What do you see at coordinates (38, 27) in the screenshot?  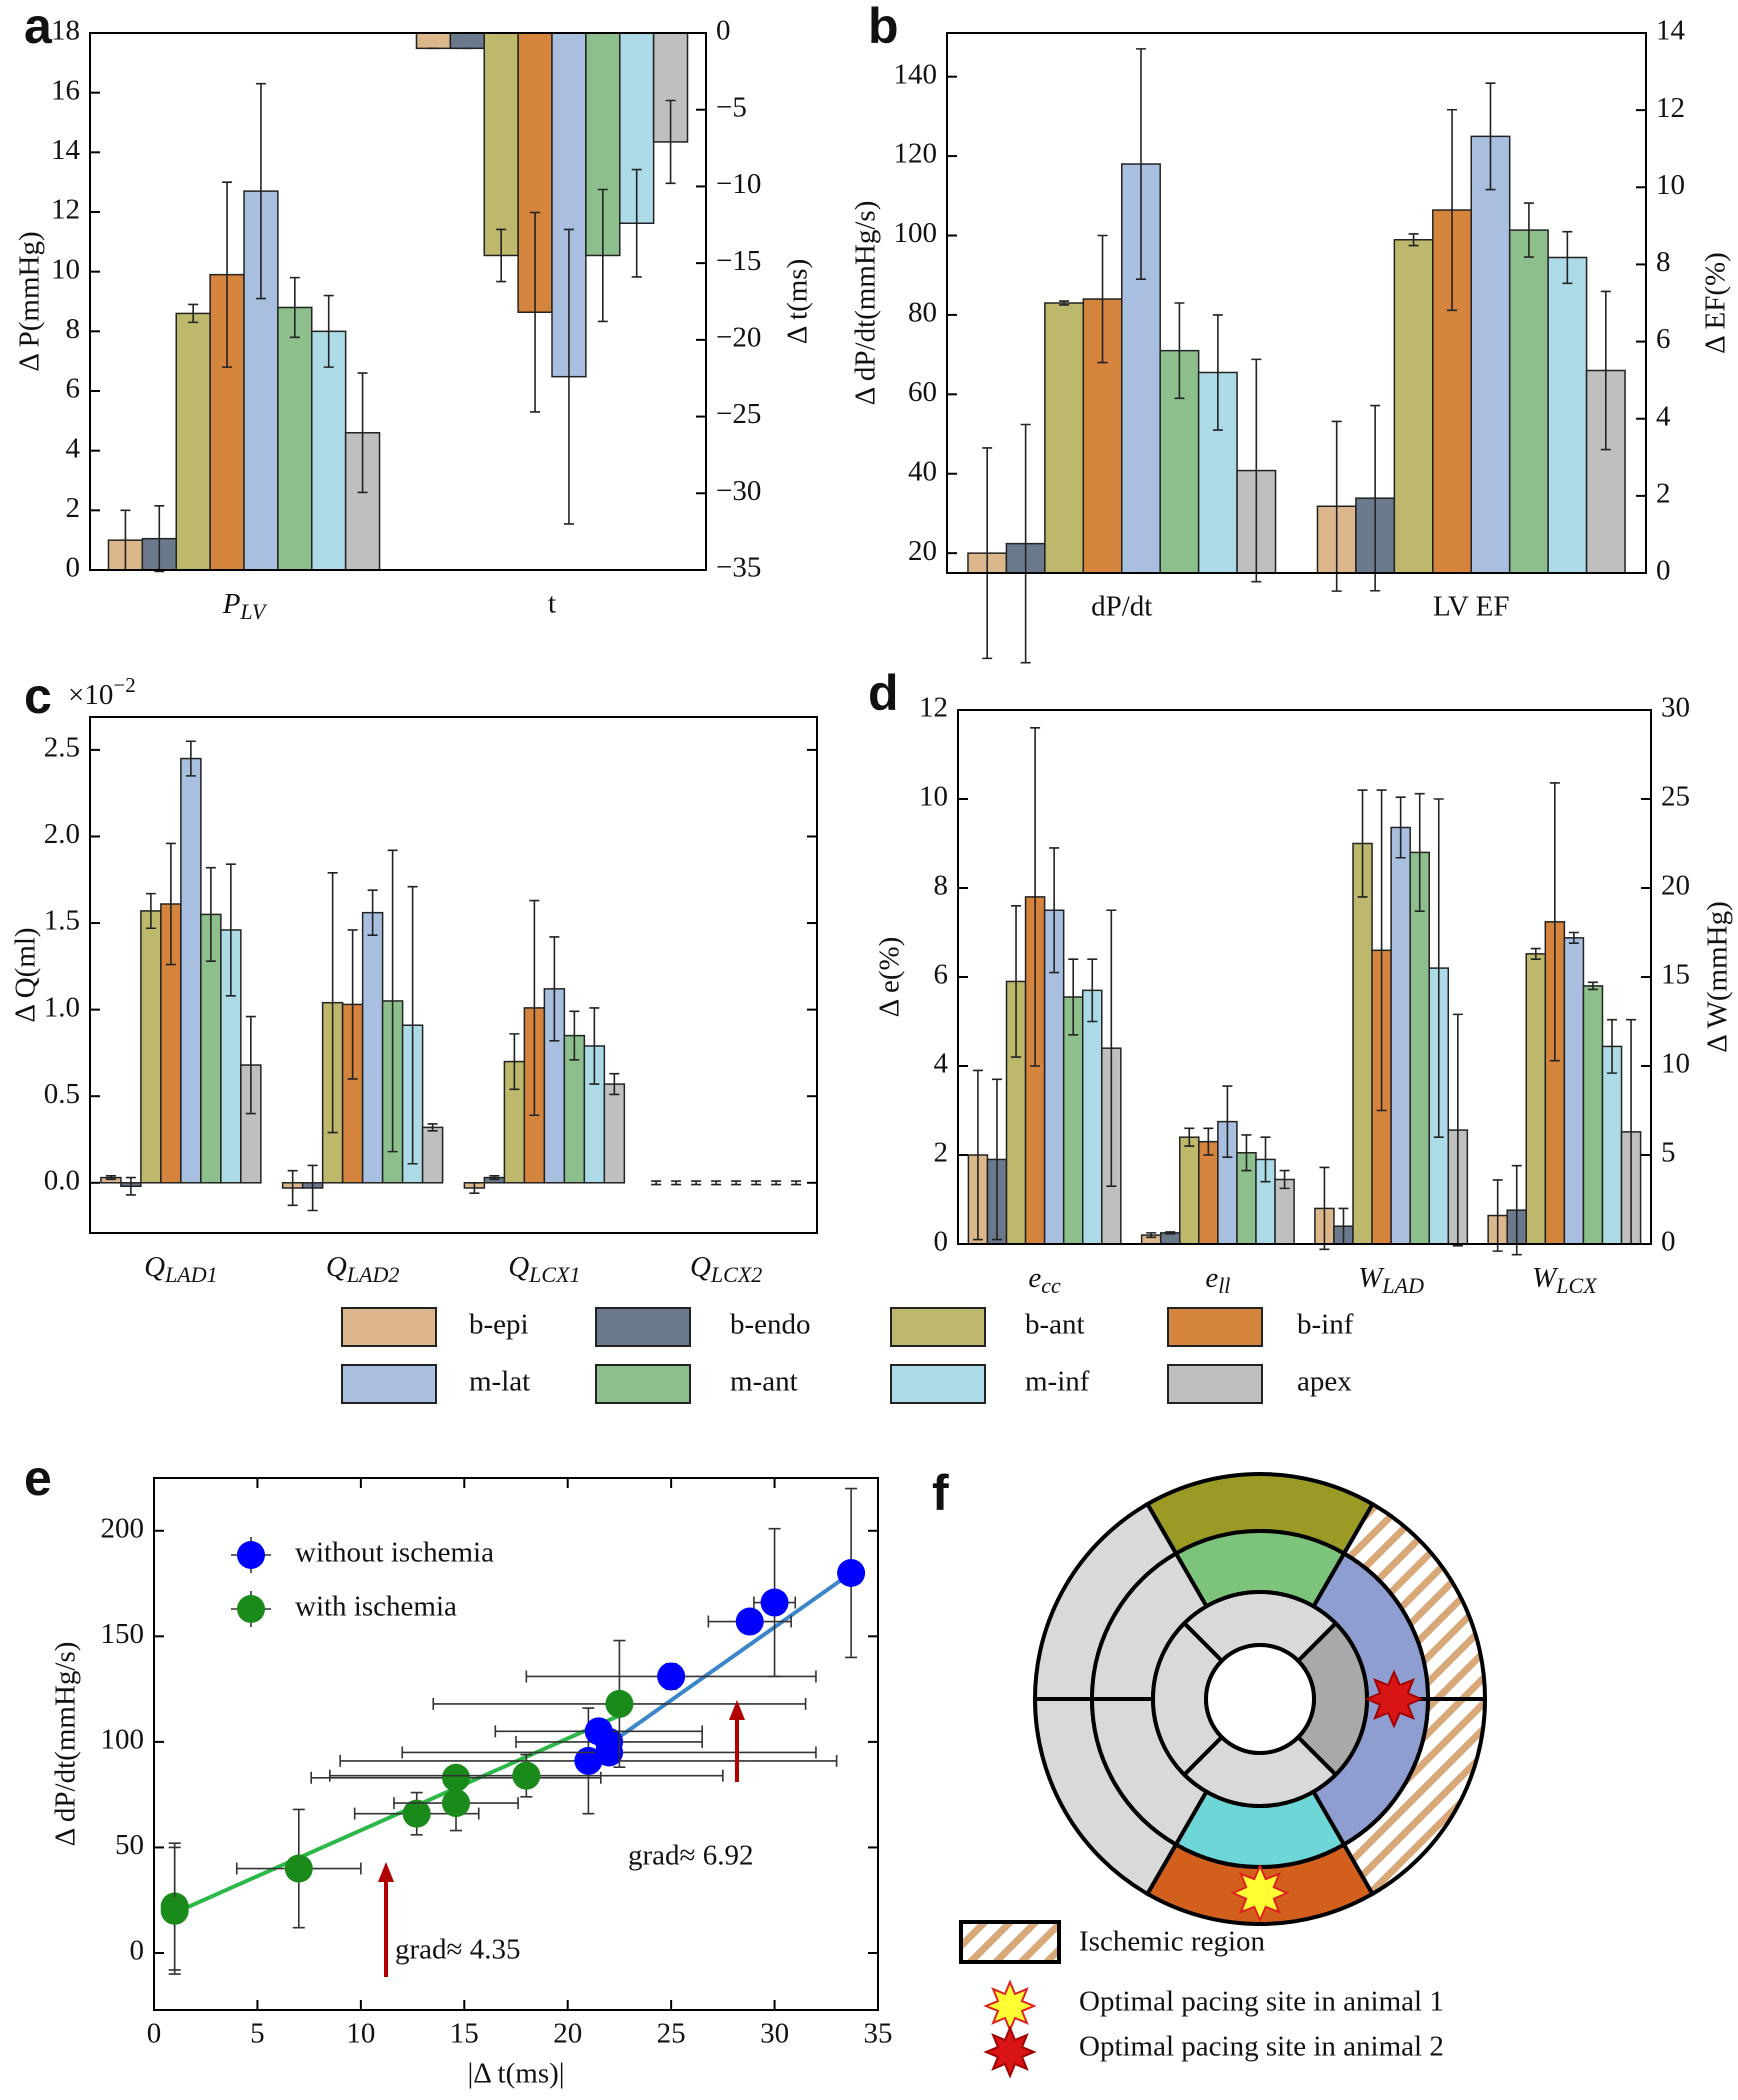 I see `panel-label: a` at bounding box center [38, 27].